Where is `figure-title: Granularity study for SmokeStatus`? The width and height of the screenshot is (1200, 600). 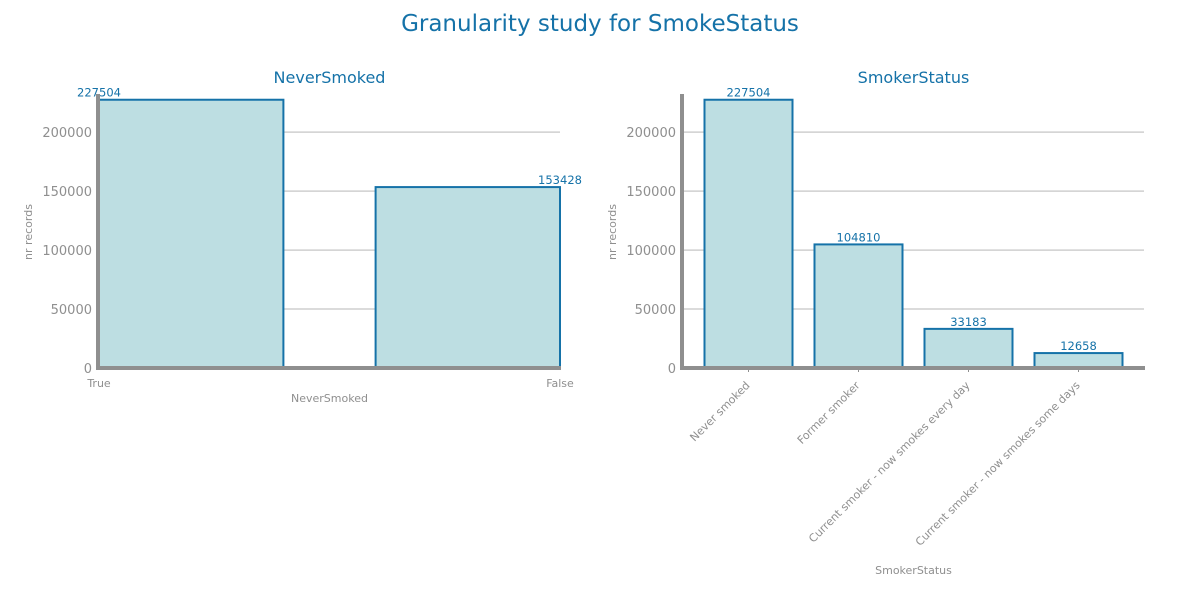
figure-title: Granularity study for SmokeStatus is located at coordinates (600, 24).